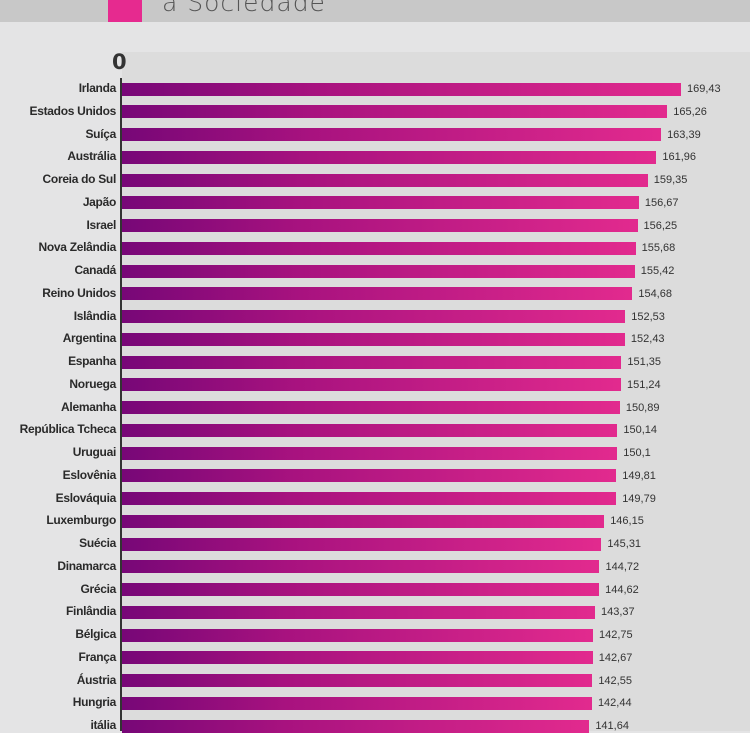 This screenshot has height=733, width=750. I want to click on value-label: 149,81, so click(639, 475).